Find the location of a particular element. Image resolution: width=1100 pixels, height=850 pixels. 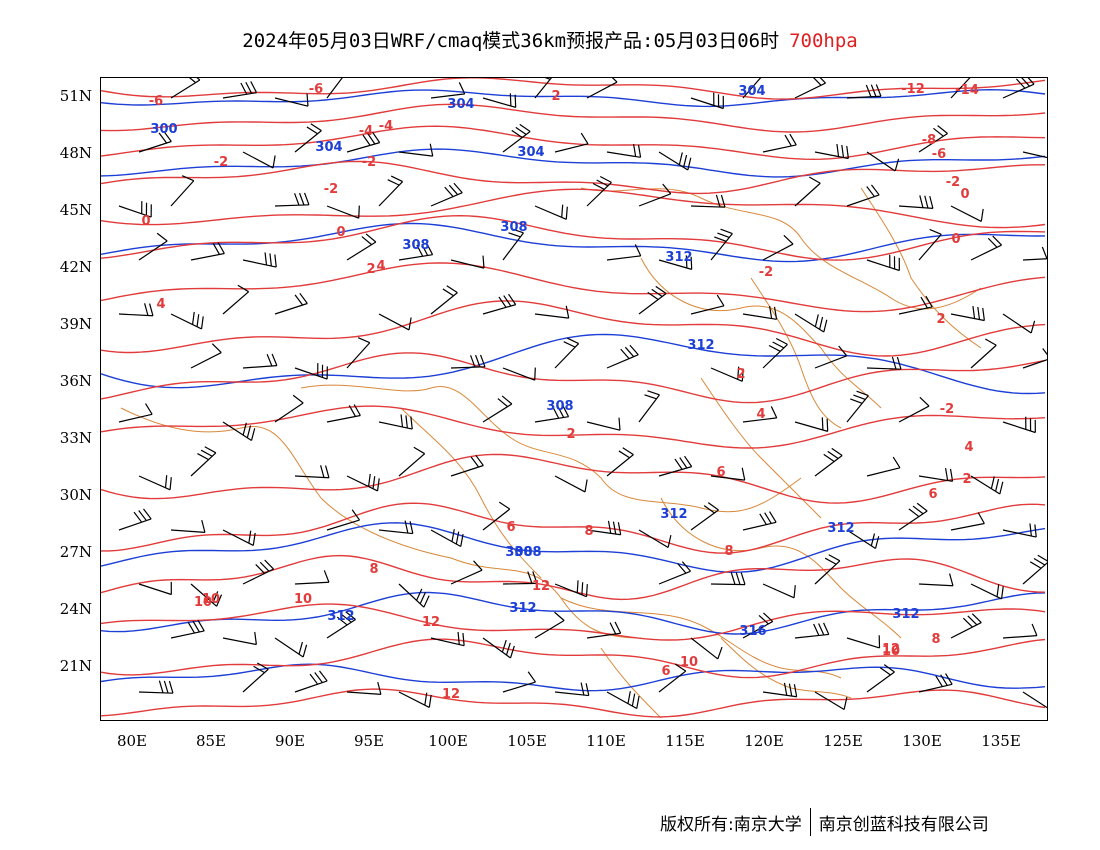

title-main: 2024年05月03日WRF/cmaq模式36km预报产品:05月03日06时 is located at coordinates (511, 41).